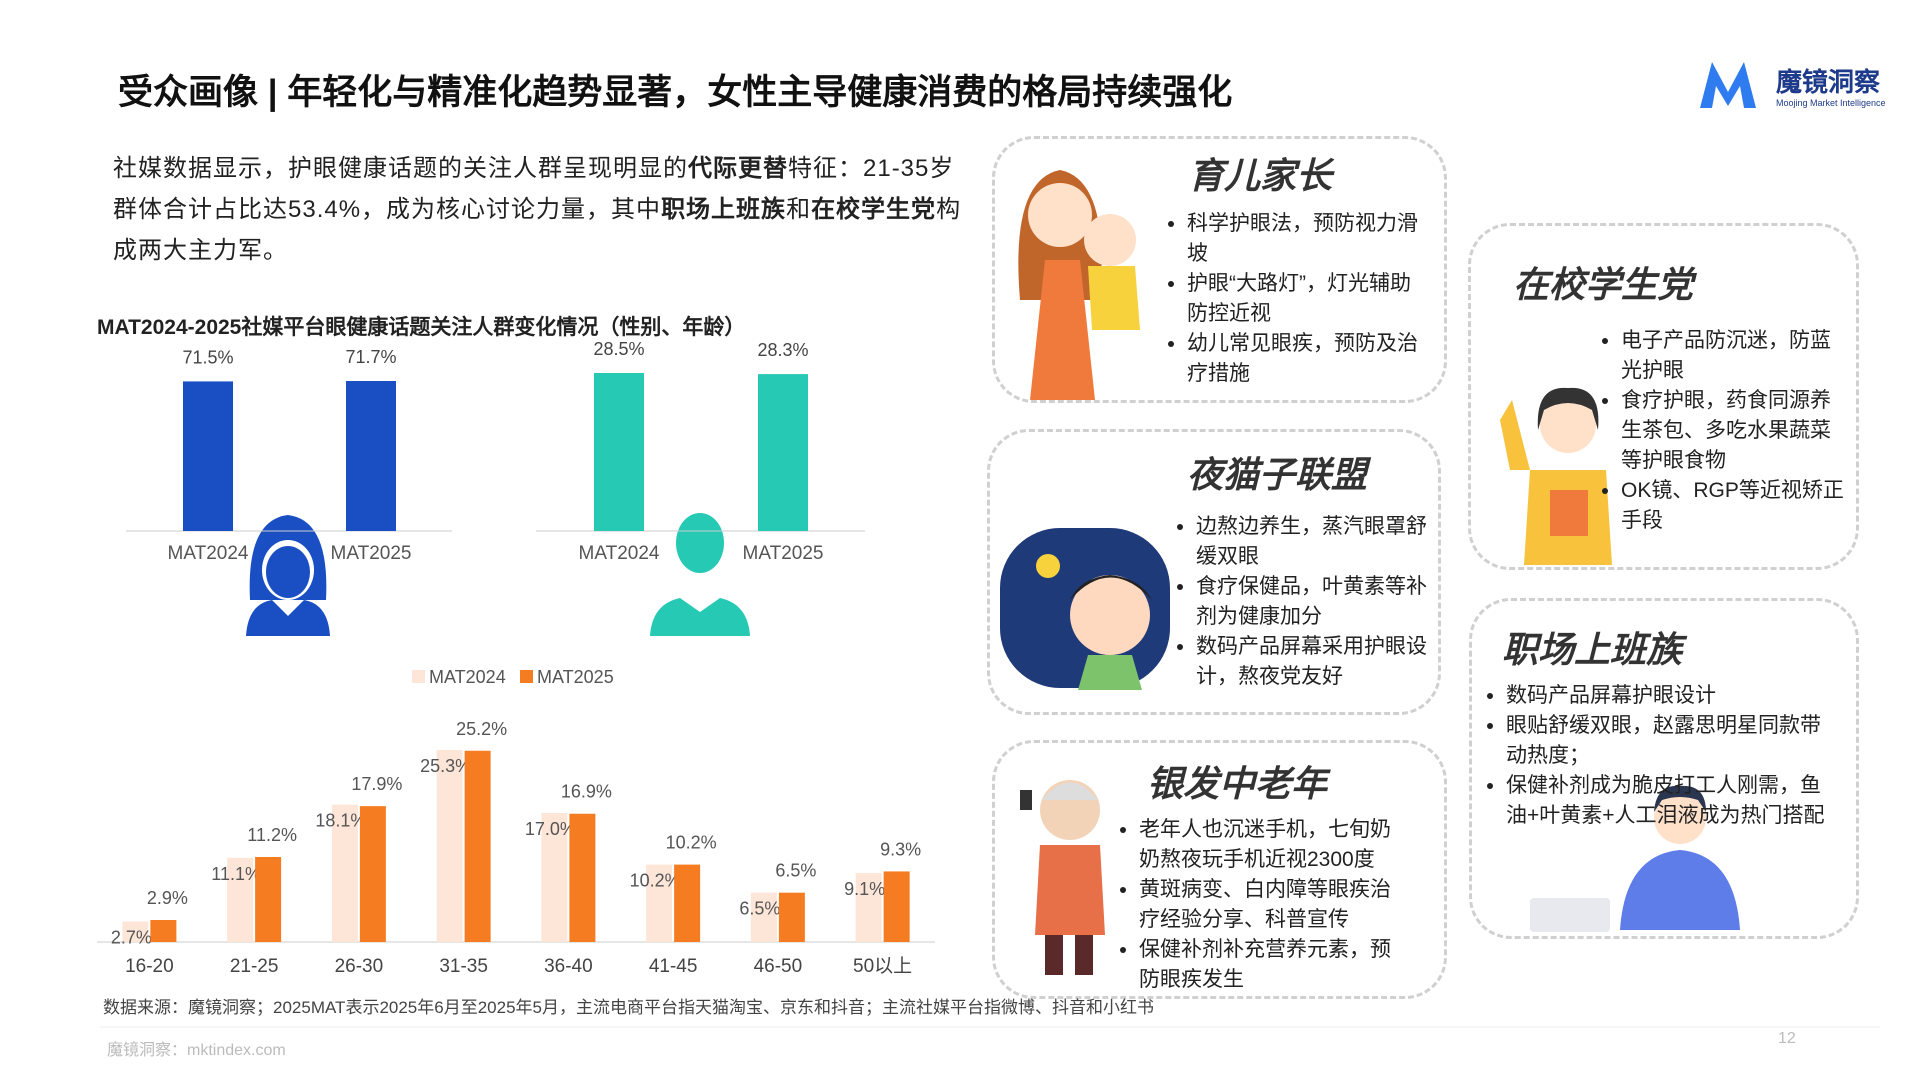 The height and width of the screenshot is (1080, 1920). Describe the element at coordinates (359, 966) in the screenshot. I see `x-tick-label: 26-30` at that location.